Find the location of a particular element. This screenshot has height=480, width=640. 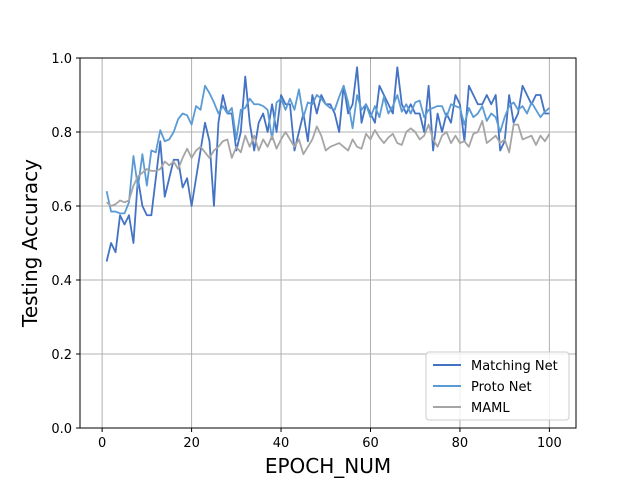

legend-label-matching-net: Matching Net is located at coordinates (514, 366).